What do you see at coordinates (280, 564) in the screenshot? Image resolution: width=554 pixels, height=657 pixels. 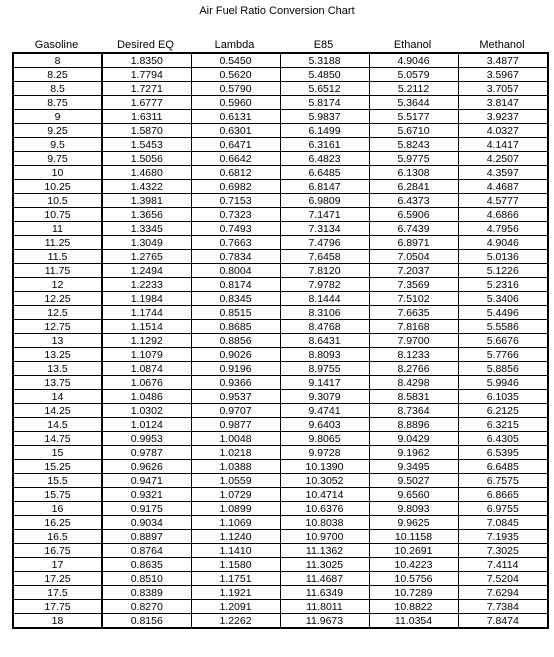 I see `table-row: 17 0.8635 1.1580 11.3025 10.4223 7.4114` at bounding box center [280, 564].